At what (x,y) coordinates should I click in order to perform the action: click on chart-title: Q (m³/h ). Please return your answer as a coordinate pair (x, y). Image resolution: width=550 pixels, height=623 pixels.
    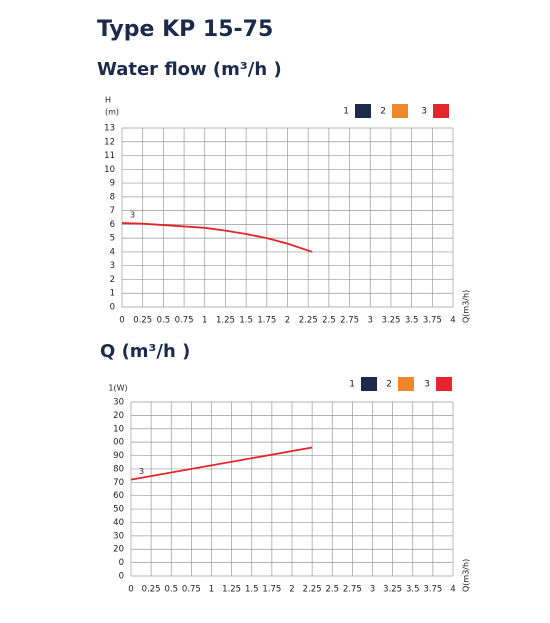
    Looking at the image, I should click on (145, 351).